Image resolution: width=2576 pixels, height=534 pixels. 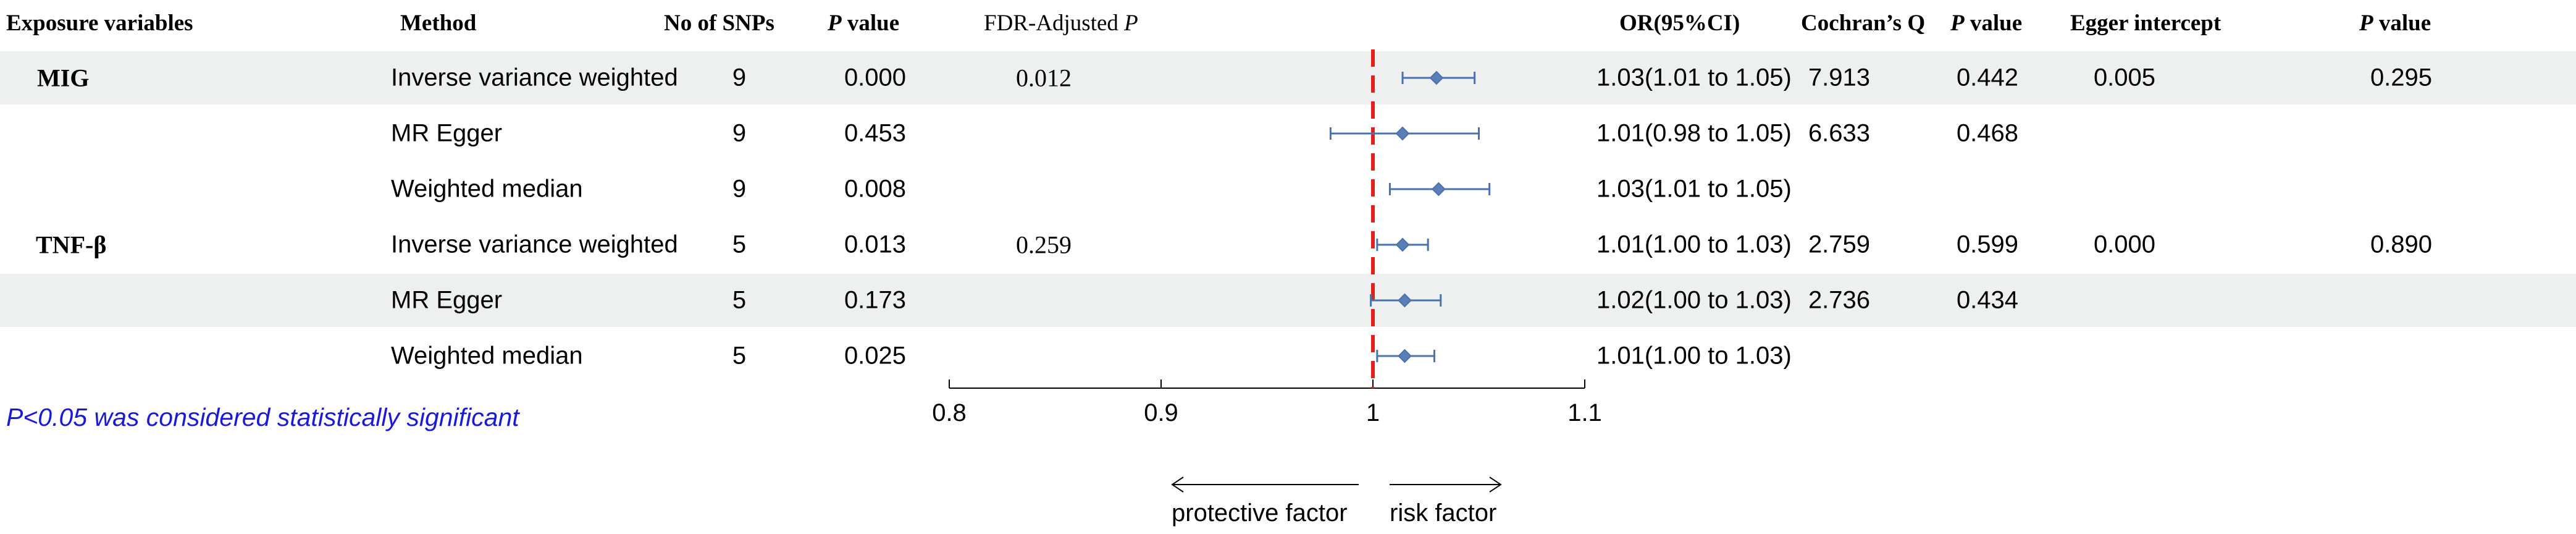 I want to click on cochran-q-cell: 2.759, so click(x=1840, y=244).